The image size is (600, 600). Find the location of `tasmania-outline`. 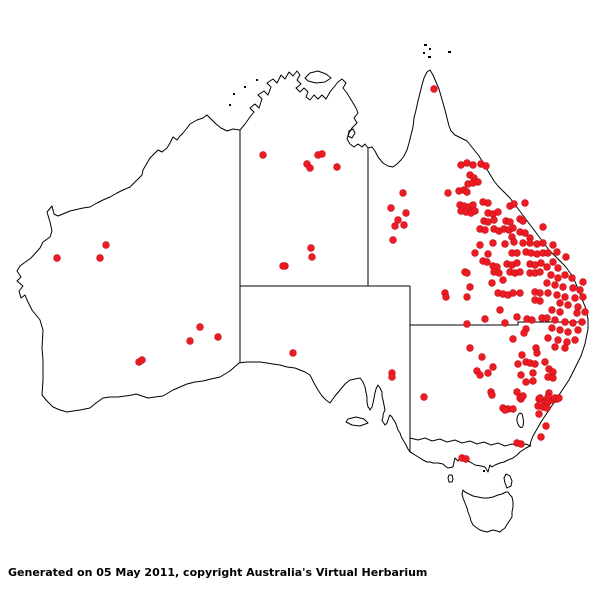

tasmania-outline is located at coordinates (487, 511).